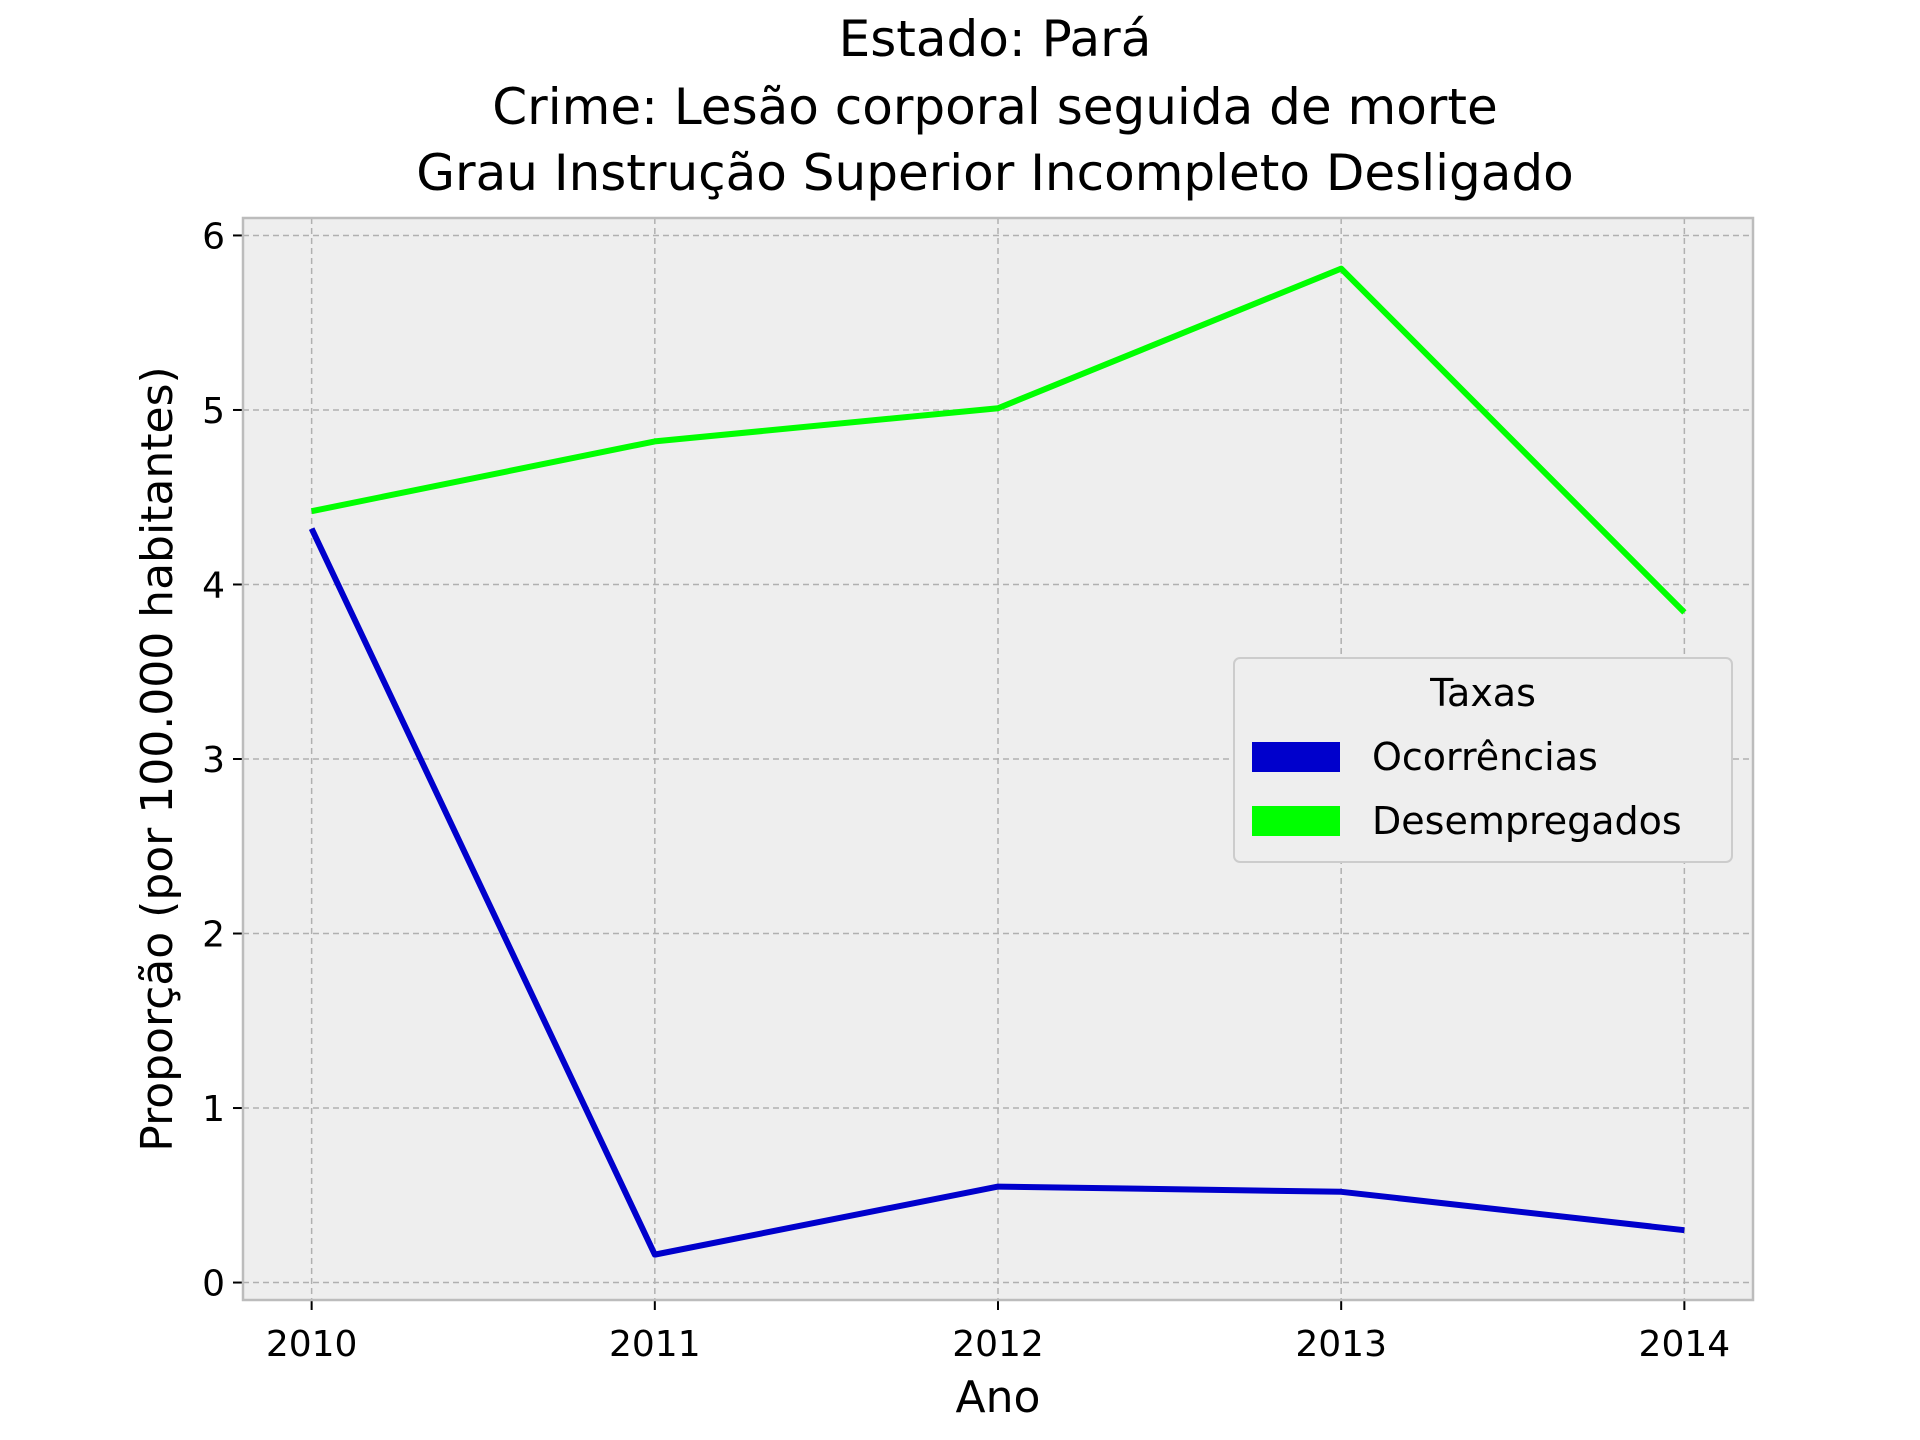 The image size is (1920, 1440). What do you see at coordinates (213, 760) in the screenshot?
I see `y-tick-label: 3` at bounding box center [213, 760].